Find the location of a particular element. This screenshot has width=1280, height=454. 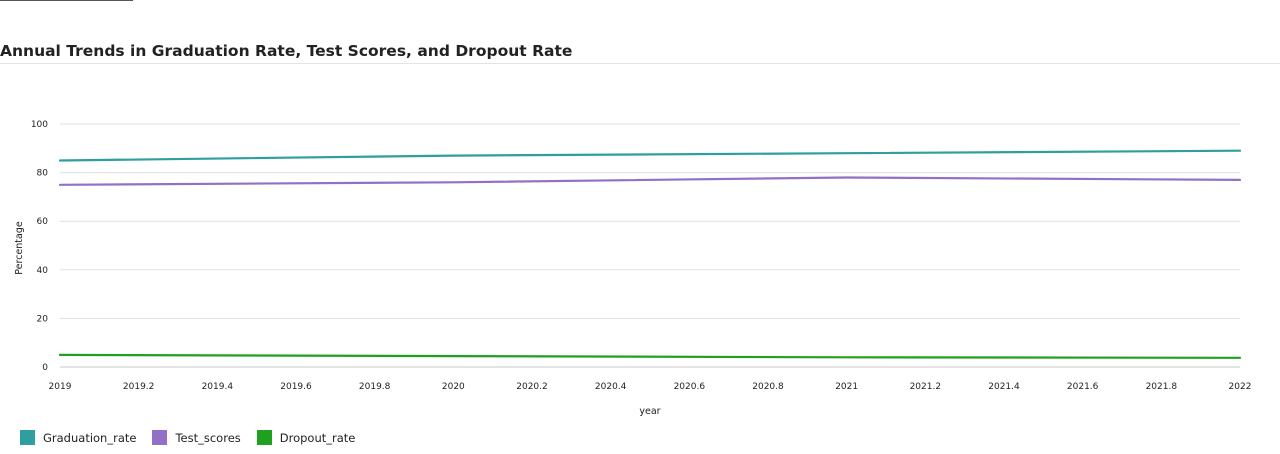

y-axis-ticks: 0 20 40 60 80 100 is located at coordinates (39, 246).